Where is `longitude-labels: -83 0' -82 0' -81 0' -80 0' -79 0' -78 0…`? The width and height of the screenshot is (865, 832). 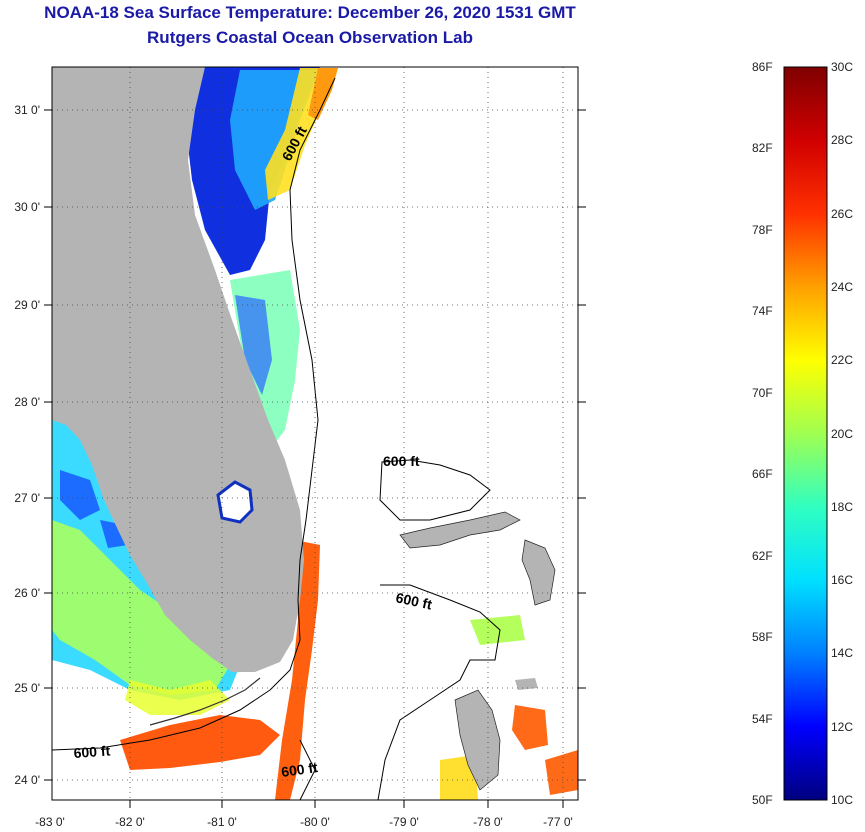
longitude-labels: -83 0' -82 0' -81 0' -80 0' -79 0' -78 0… is located at coordinates (304, 822).